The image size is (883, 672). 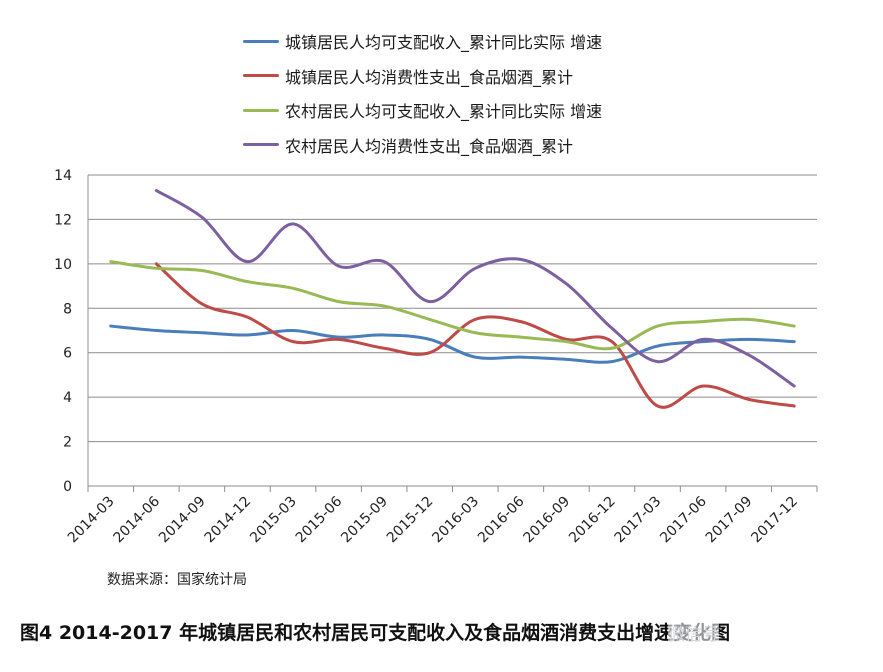 I want to click on y-tick-label: 12, so click(x=63, y=220).